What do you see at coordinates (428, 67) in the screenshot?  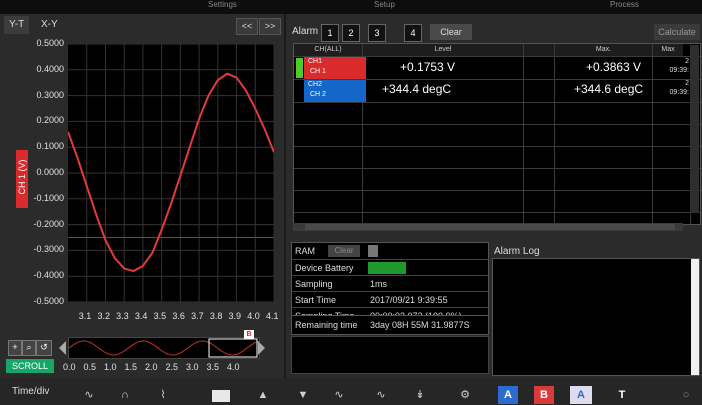 I see `channel-1-level: +0.1753 V` at bounding box center [428, 67].